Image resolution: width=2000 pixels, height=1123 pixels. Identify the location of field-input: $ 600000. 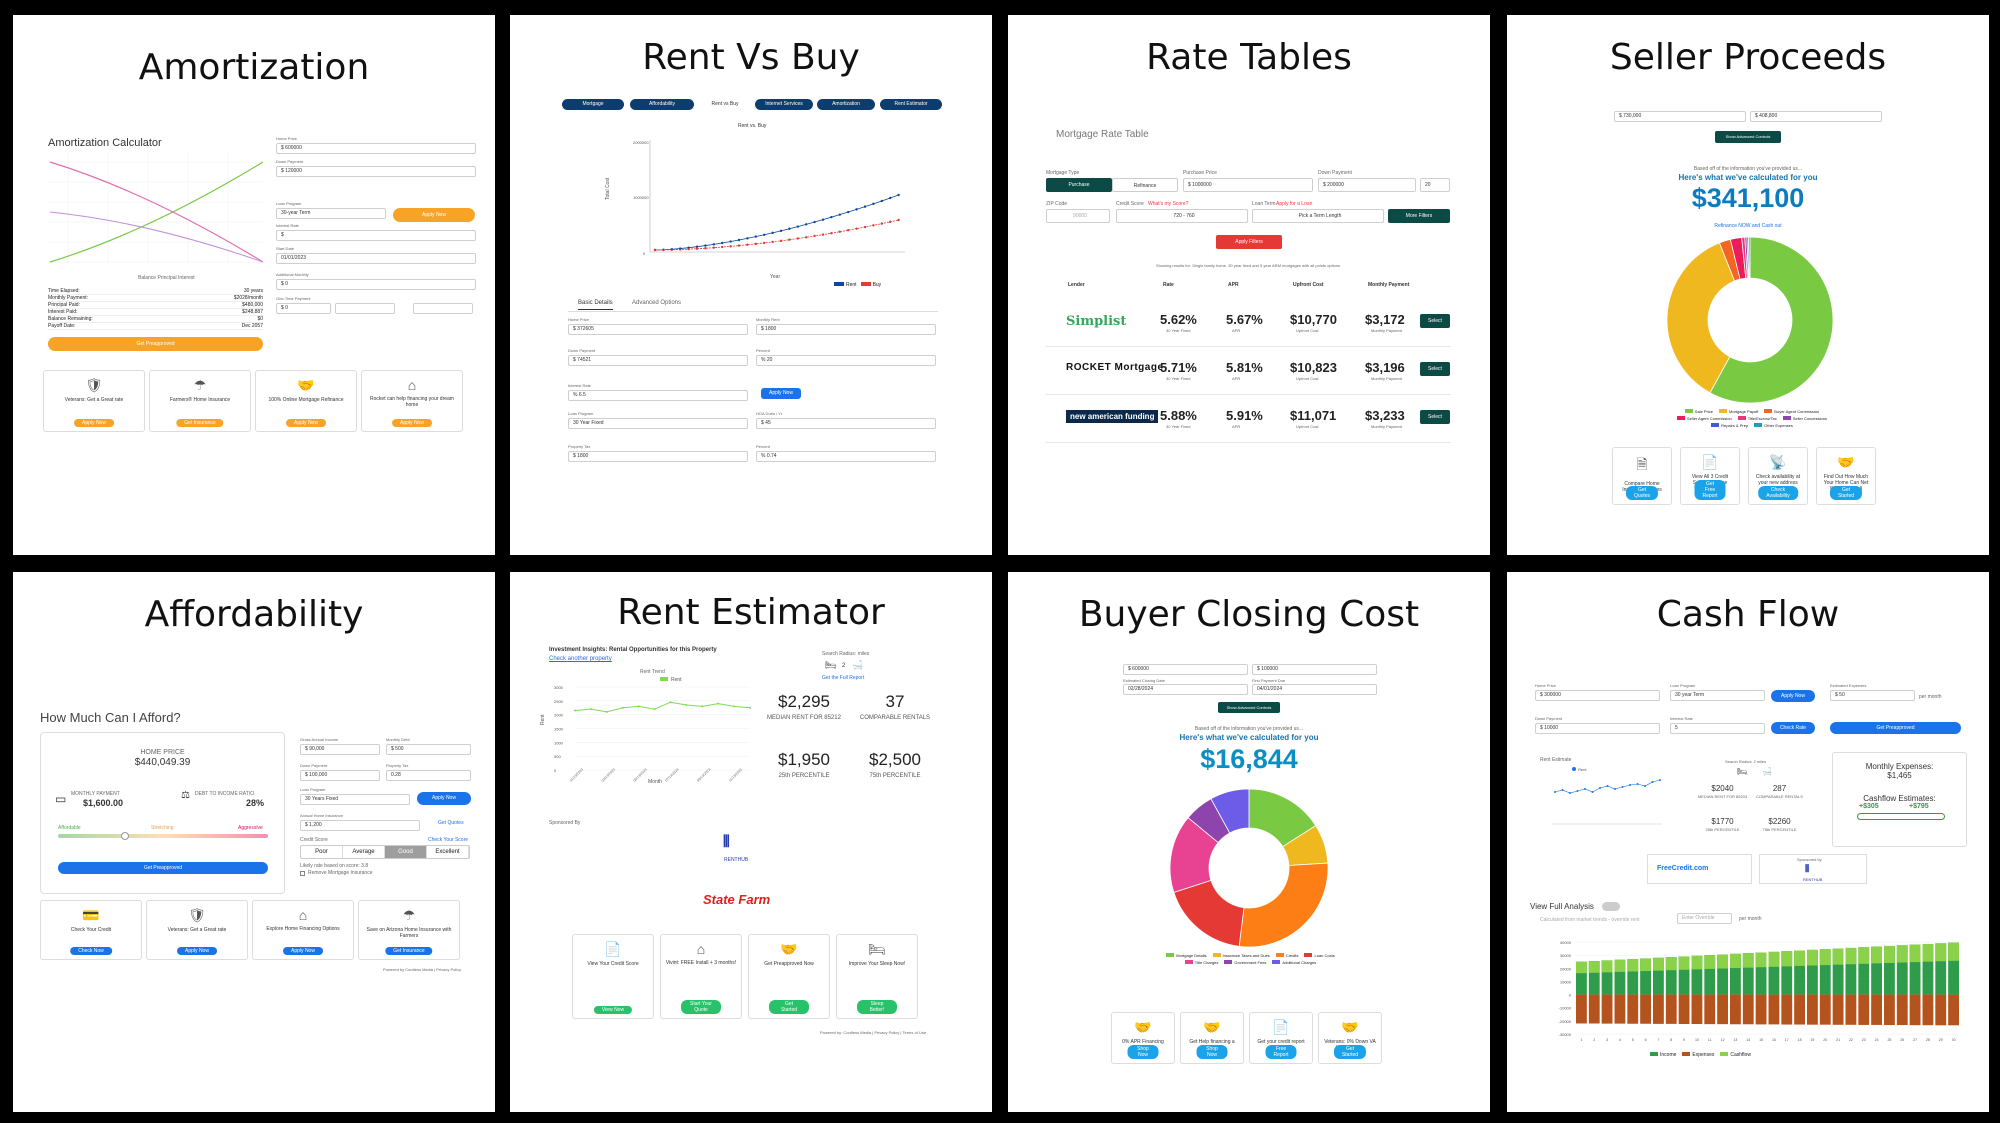
(376, 148).